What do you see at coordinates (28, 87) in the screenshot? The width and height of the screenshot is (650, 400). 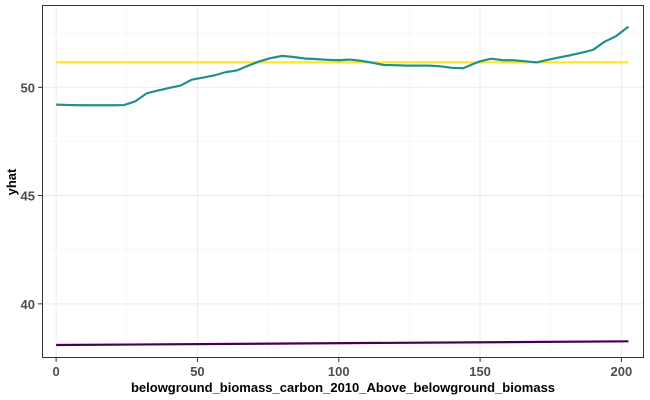 I see `y-tick-label: 50` at bounding box center [28, 87].